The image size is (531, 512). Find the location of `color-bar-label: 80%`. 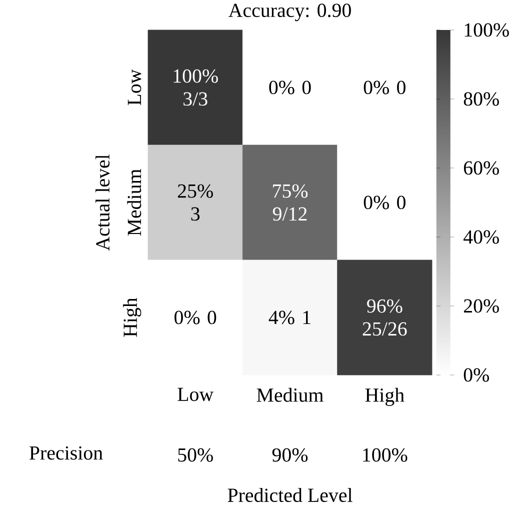

color-bar-label: 80% is located at coordinates (481, 99).